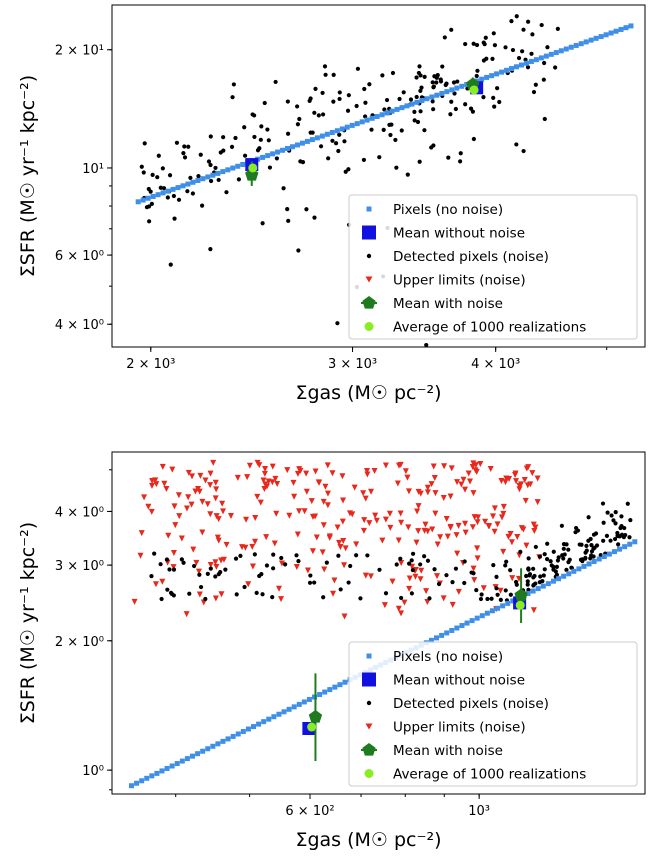 The width and height of the screenshot is (656, 861). I want to click on legend-label: Pixels (no noise), so click(448, 657).